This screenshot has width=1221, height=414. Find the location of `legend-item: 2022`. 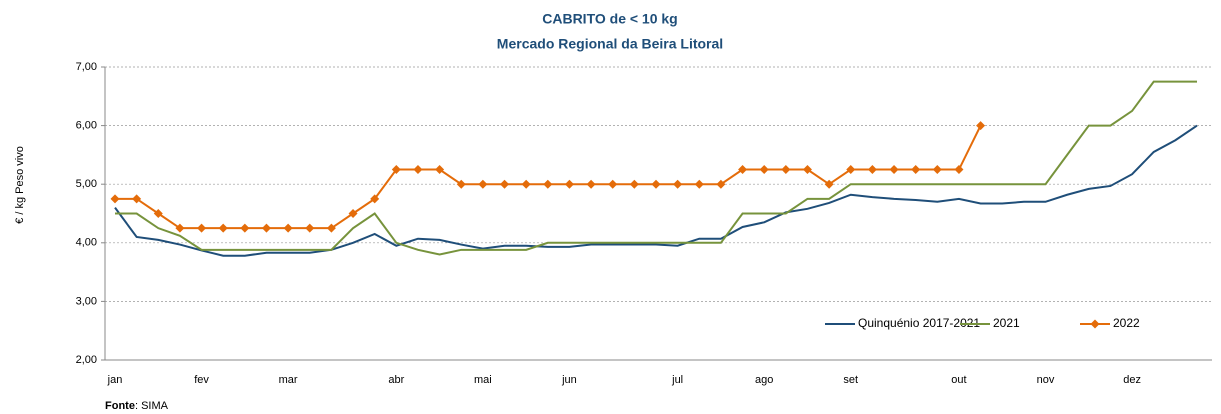

legend-item: 2022 is located at coordinates (1110, 323).